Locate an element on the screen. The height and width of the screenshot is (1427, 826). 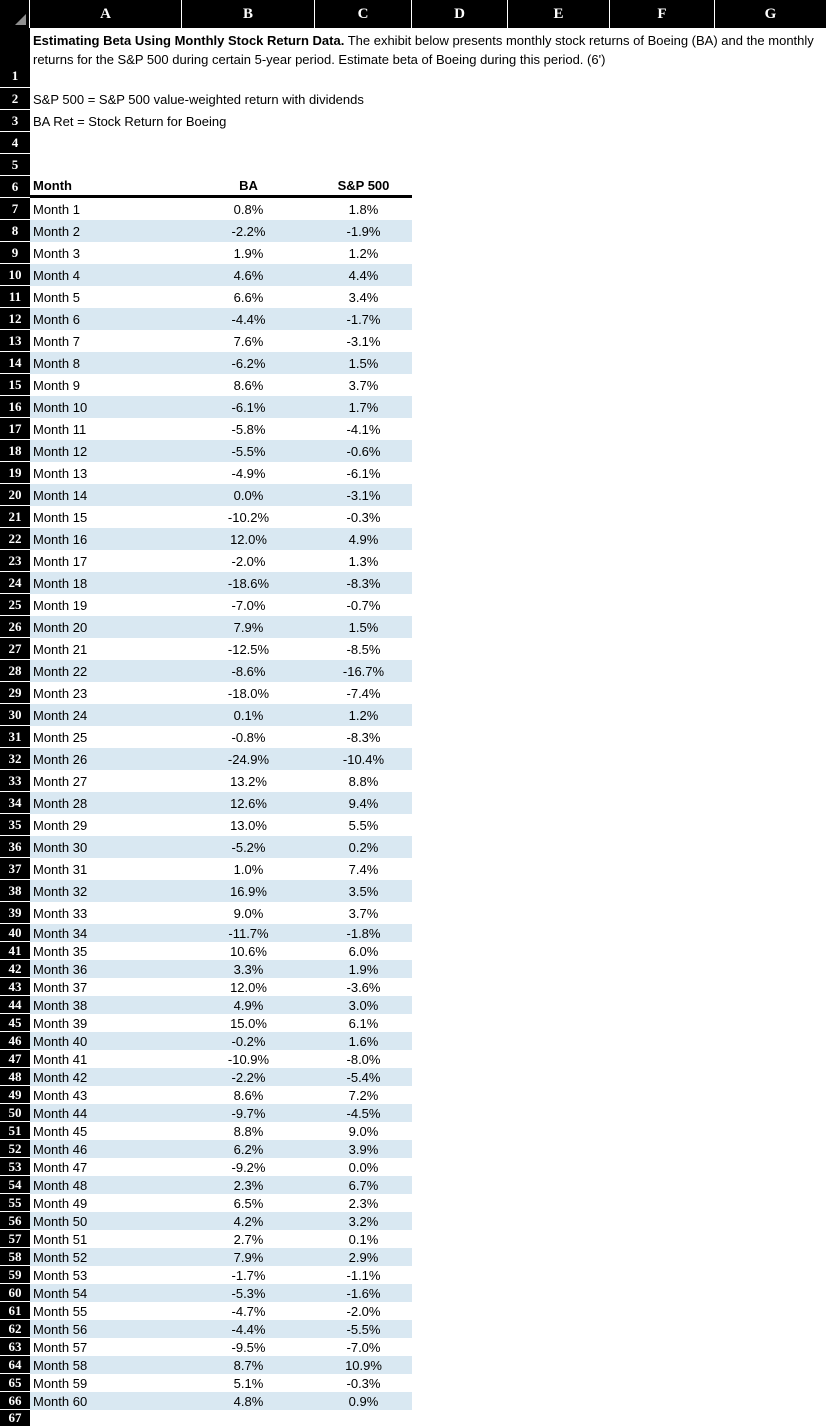
row-header-47: 47 is located at coordinates (15, 1059).